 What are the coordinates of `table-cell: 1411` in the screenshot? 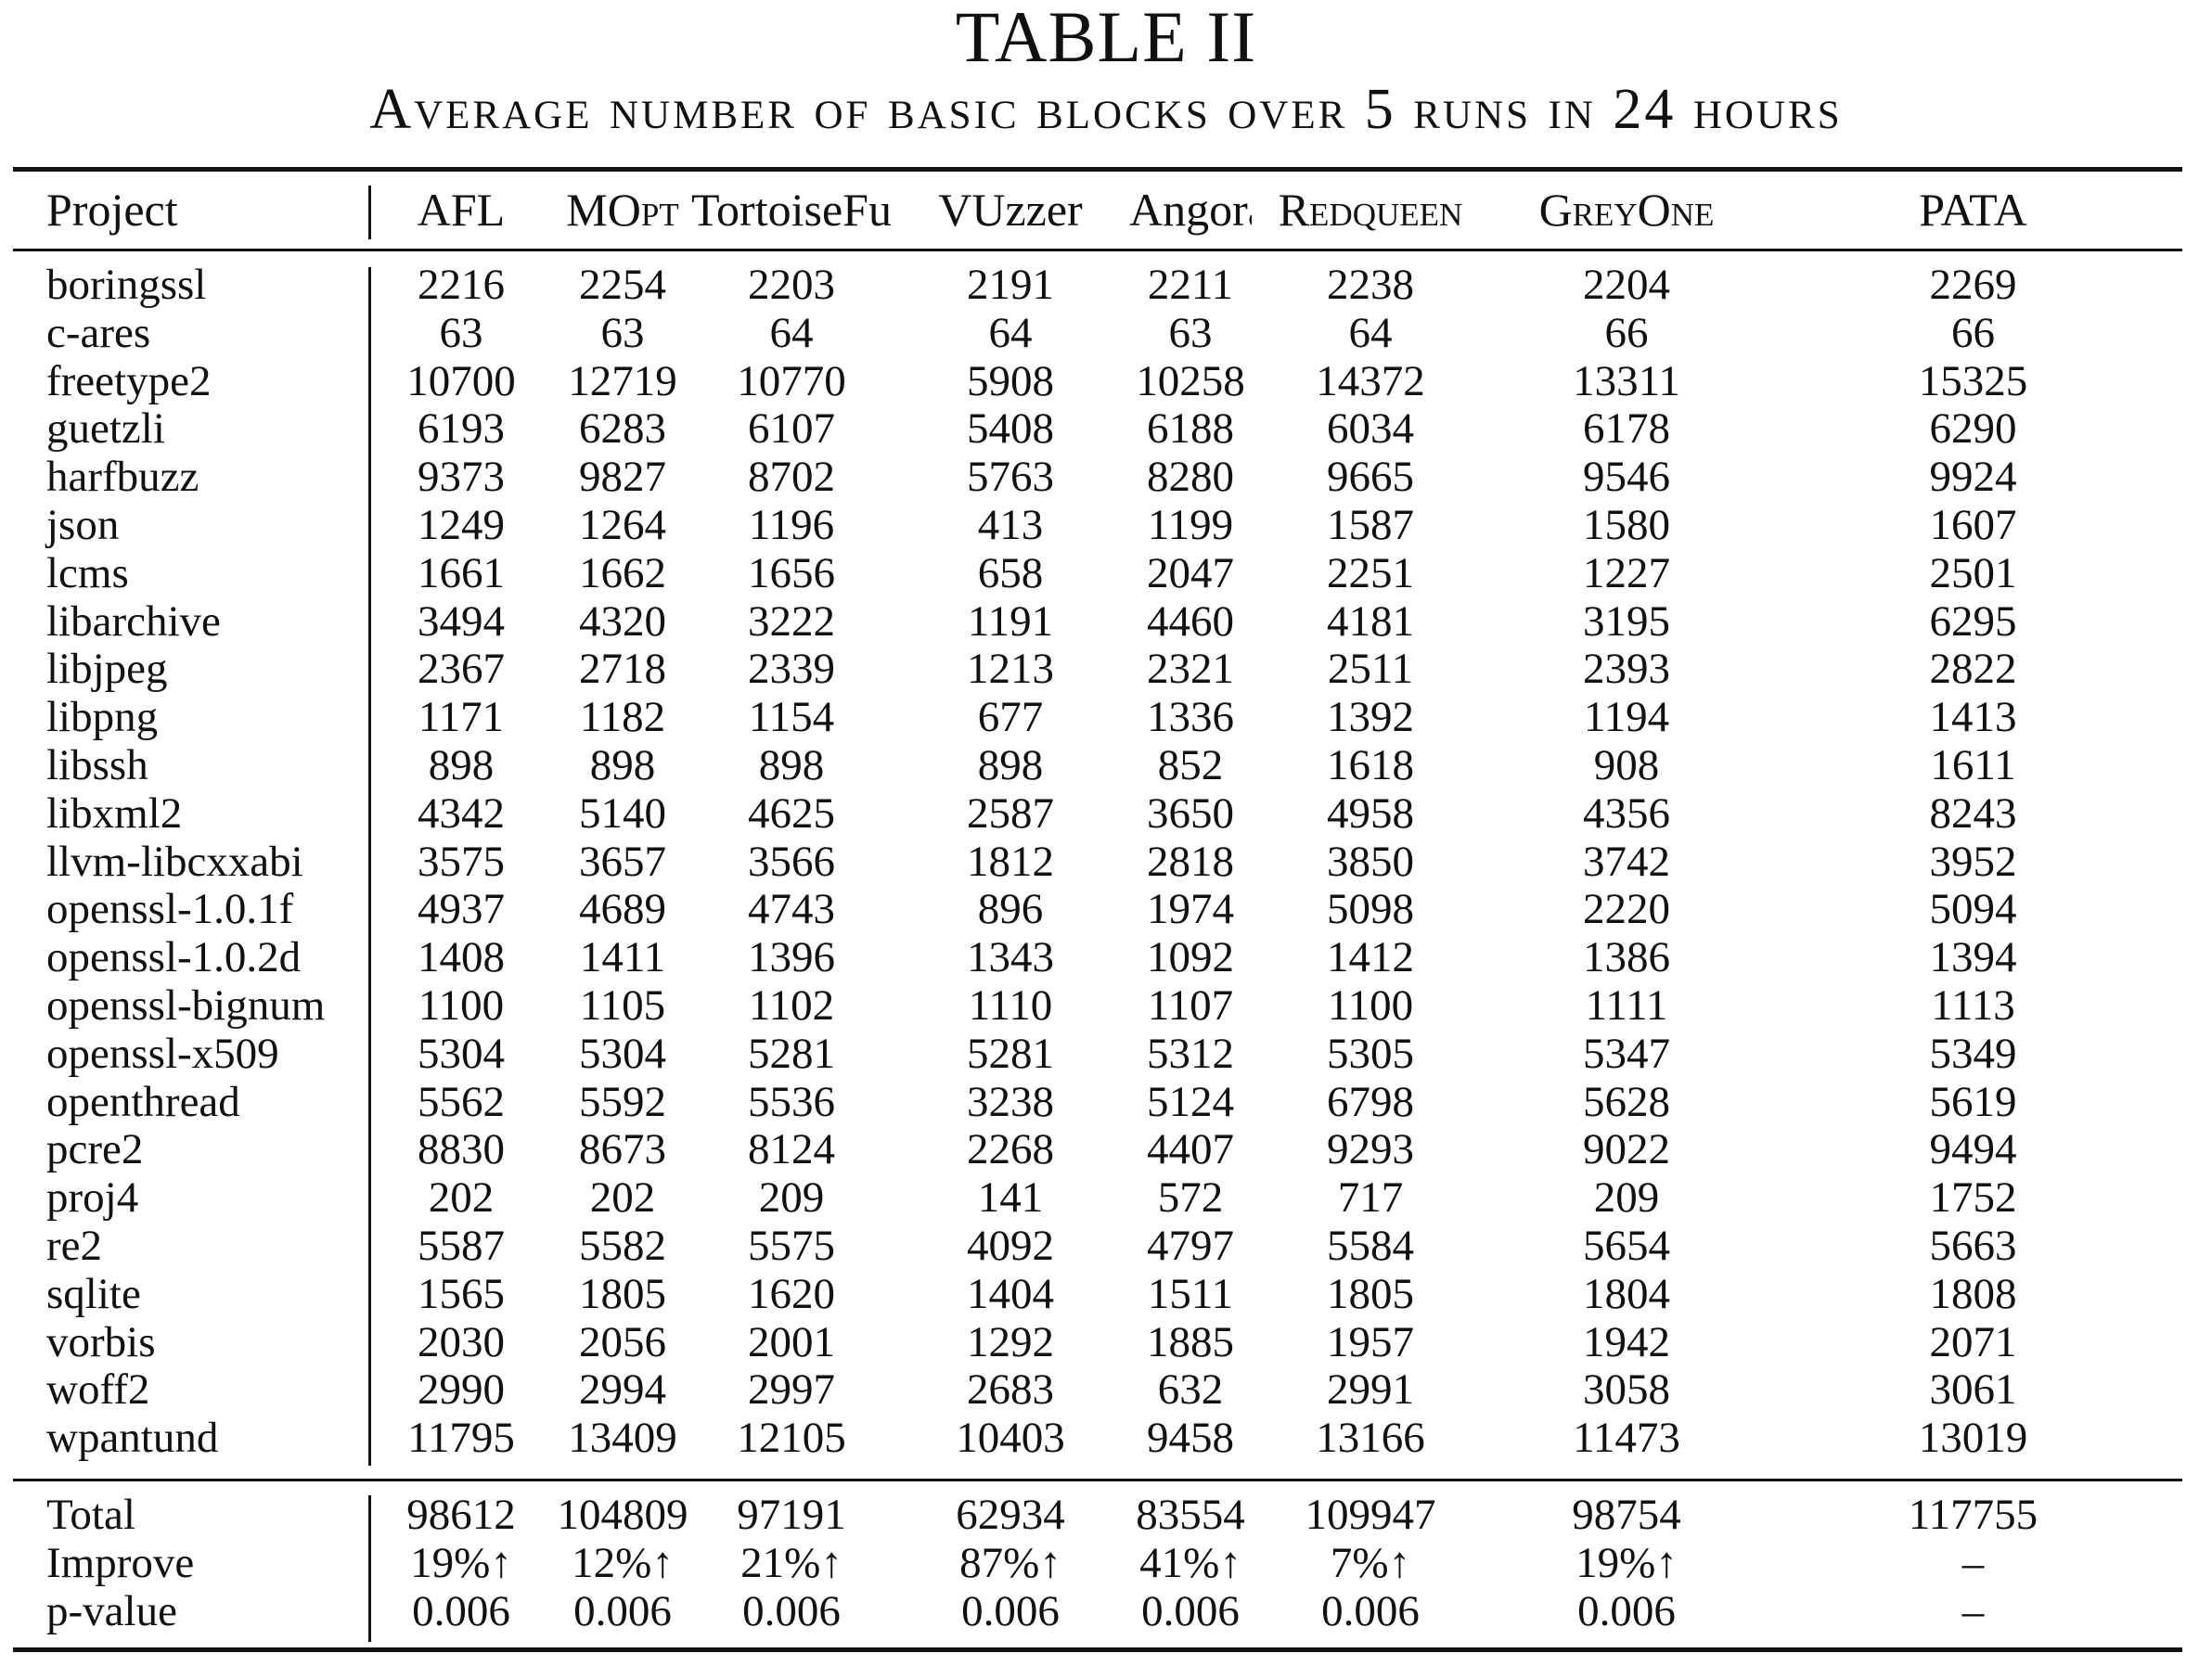 It's located at (622, 958).